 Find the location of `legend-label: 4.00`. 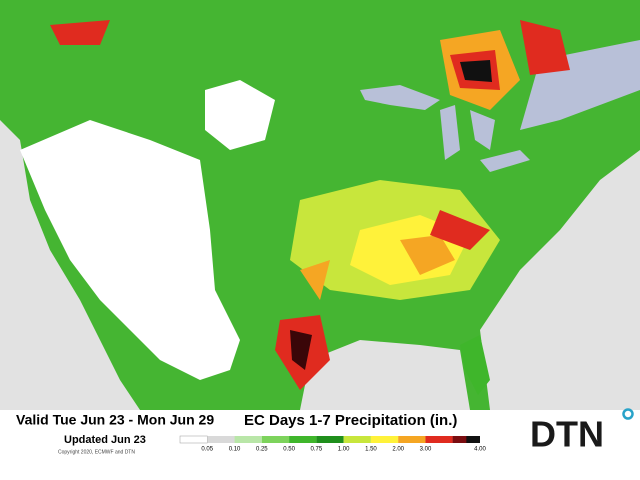

legend-label: 4.00 is located at coordinates (480, 450).